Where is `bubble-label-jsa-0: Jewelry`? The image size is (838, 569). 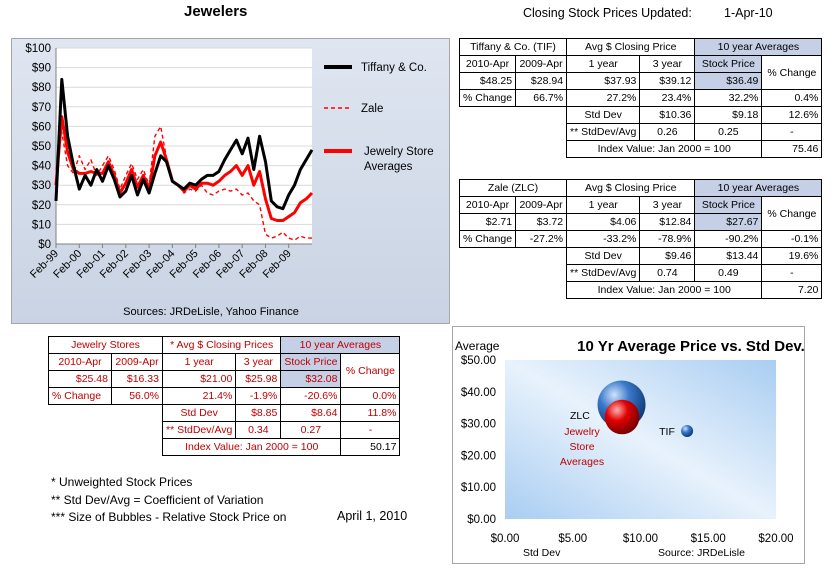 bubble-label-jsa-0: Jewelry is located at coordinates (582, 432).